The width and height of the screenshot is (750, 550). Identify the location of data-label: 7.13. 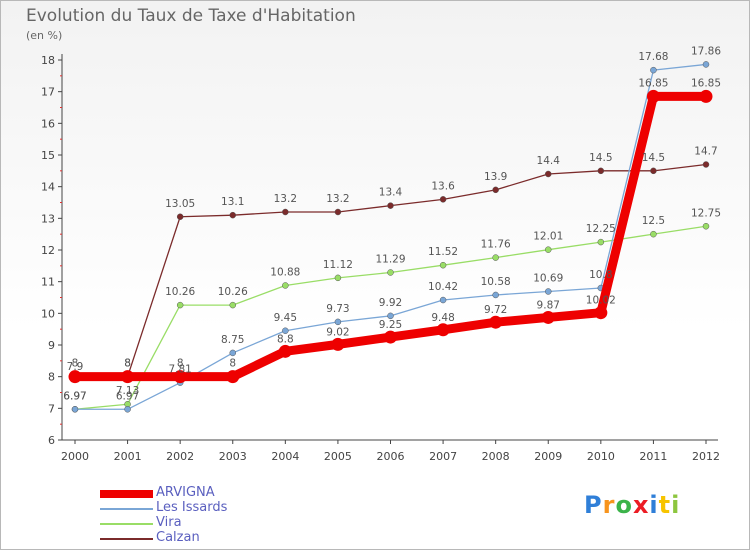
(127, 391).